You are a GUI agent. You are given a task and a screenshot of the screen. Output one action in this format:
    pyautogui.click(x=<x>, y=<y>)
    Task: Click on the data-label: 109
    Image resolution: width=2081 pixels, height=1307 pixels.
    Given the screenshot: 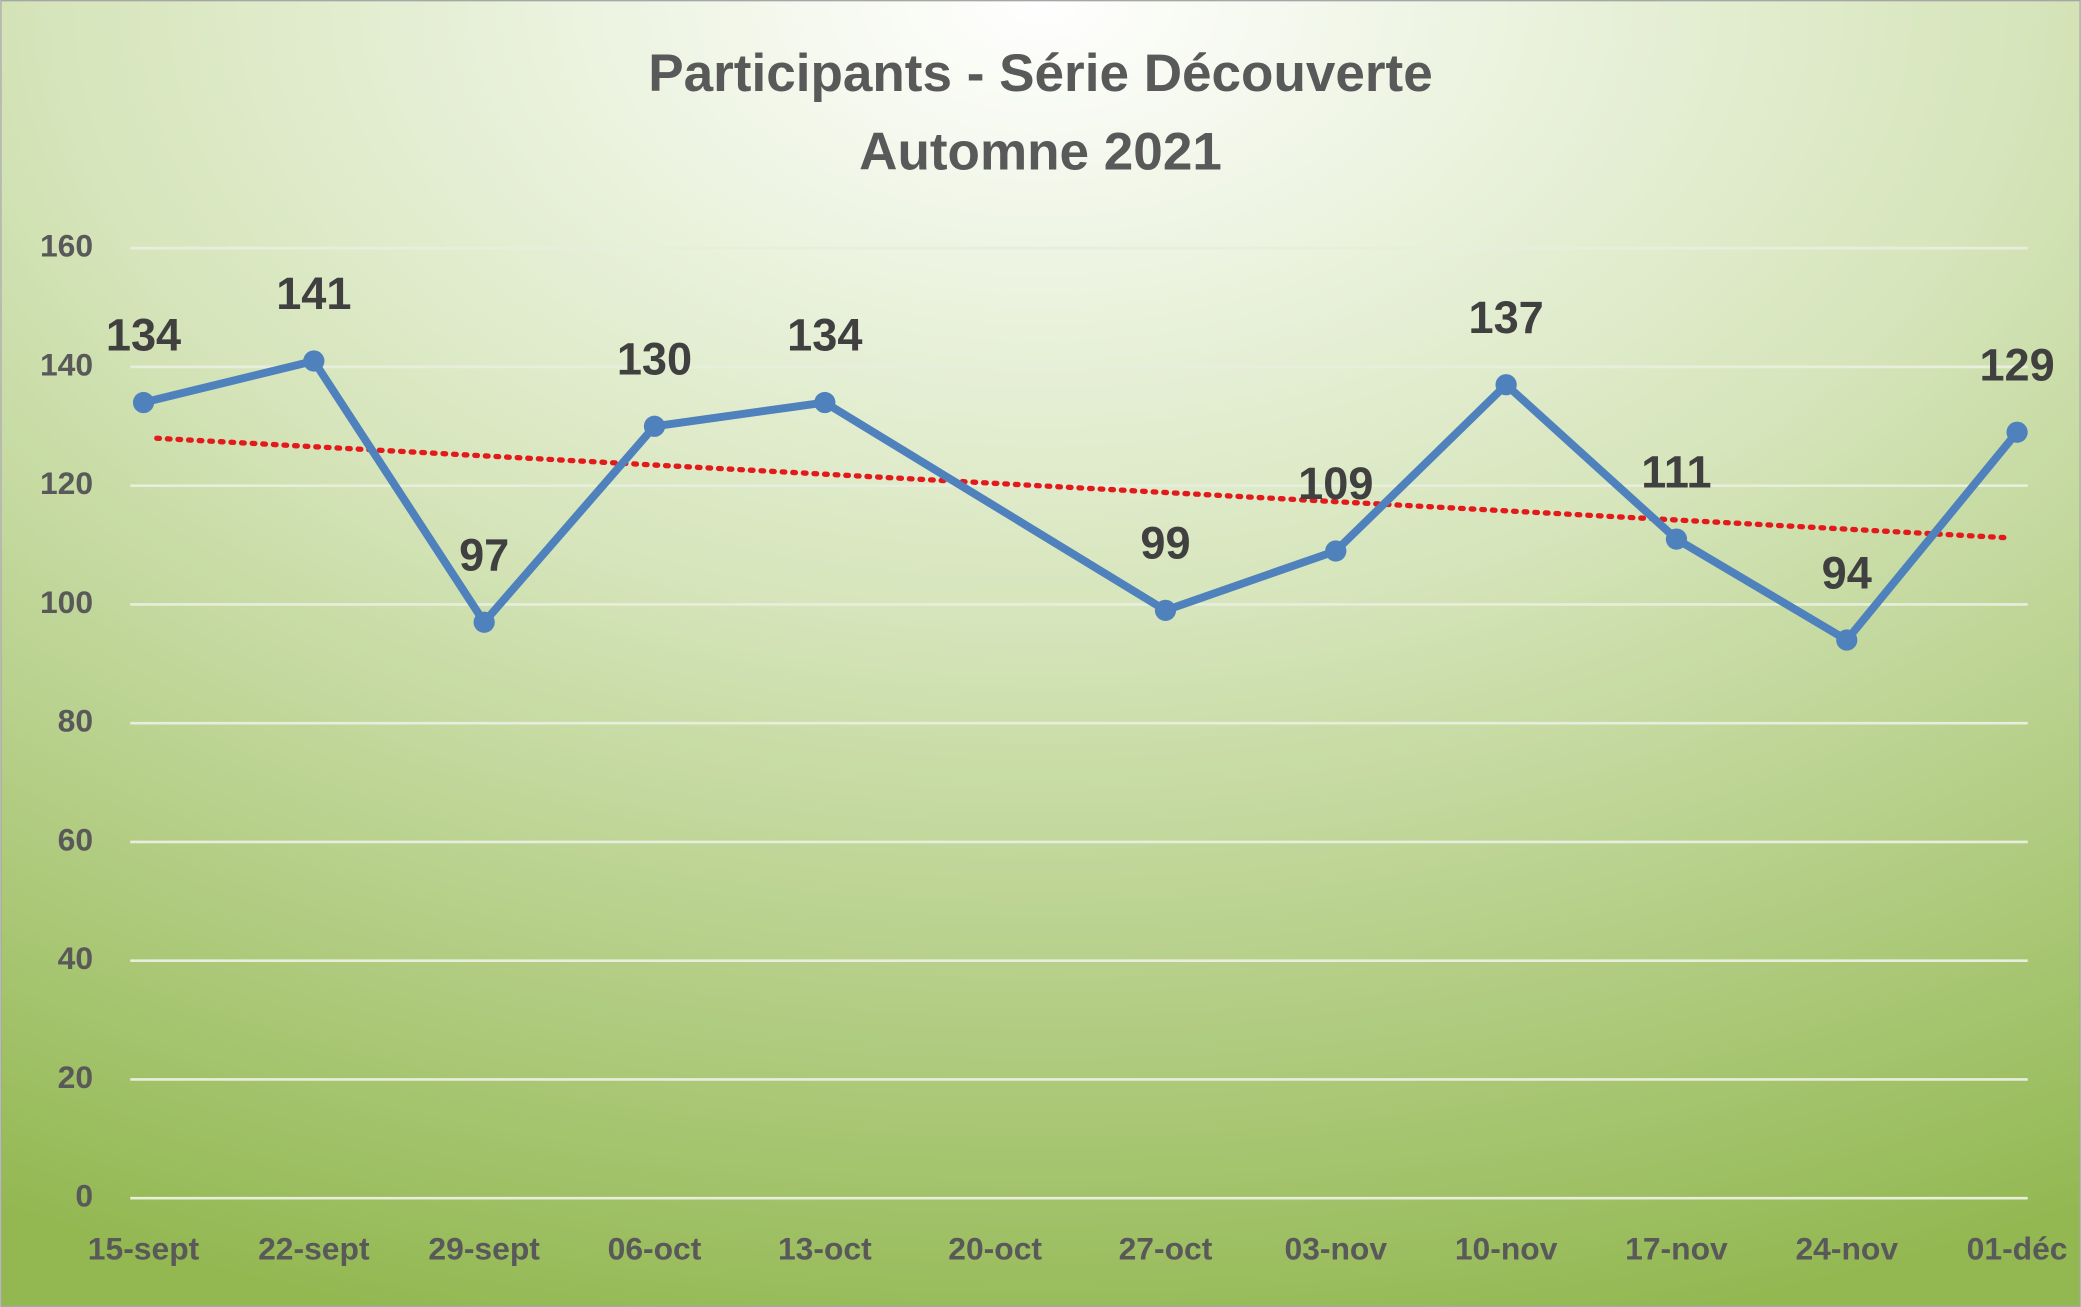 What is the action you would take?
    pyautogui.click(x=1335, y=483)
    